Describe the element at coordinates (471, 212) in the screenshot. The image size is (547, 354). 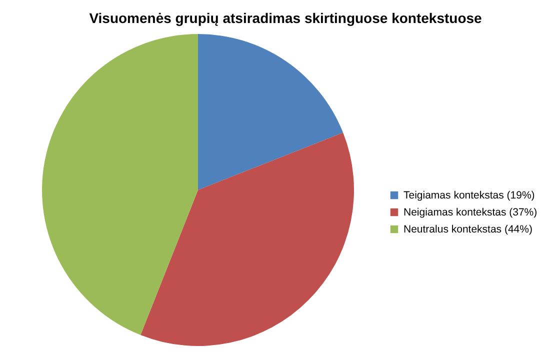
I see `legend-label: Neigiamas kontekstas (37%)` at that location.